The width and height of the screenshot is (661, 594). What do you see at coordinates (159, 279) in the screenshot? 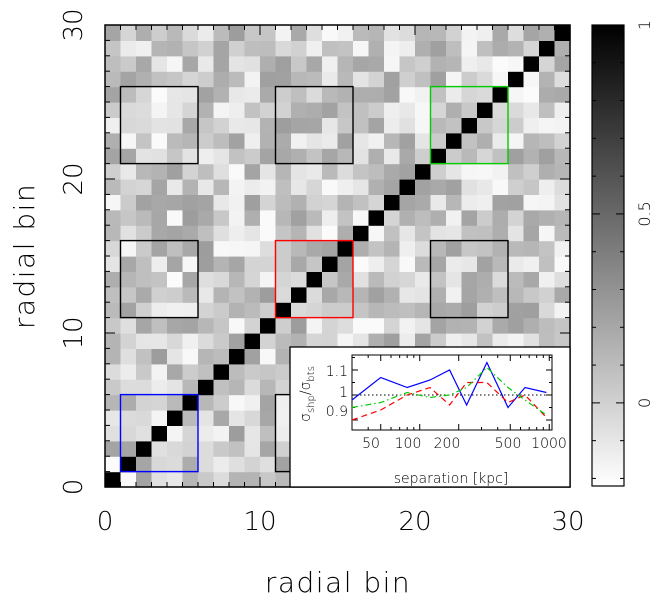
I see `highlight-box` at bounding box center [159, 279].